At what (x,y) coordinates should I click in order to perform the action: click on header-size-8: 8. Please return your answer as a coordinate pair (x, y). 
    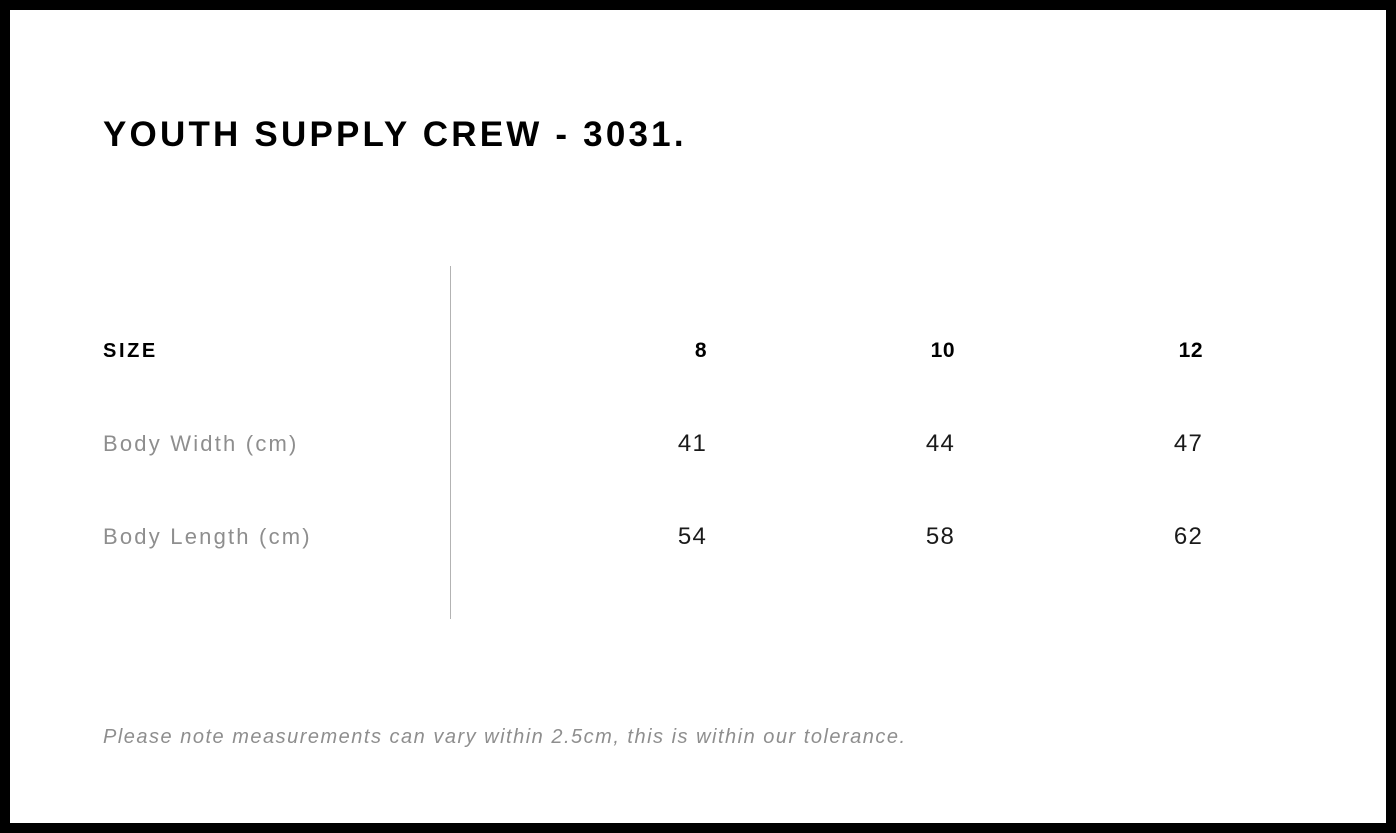
    Looking at the image, I should click on (700, 350).